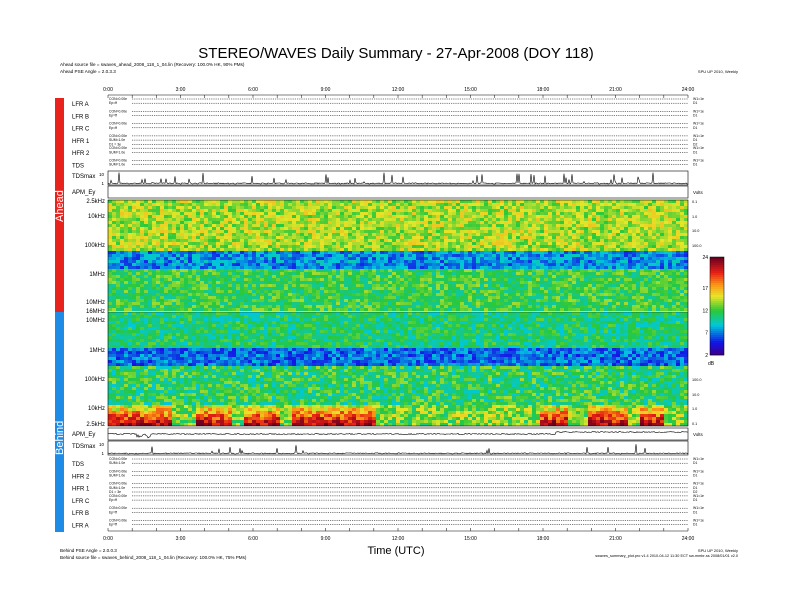 Image resolution: width=792 pixels, height=612 pixels. I want to click on state-row-label: HFR 1, so click(81, 490).